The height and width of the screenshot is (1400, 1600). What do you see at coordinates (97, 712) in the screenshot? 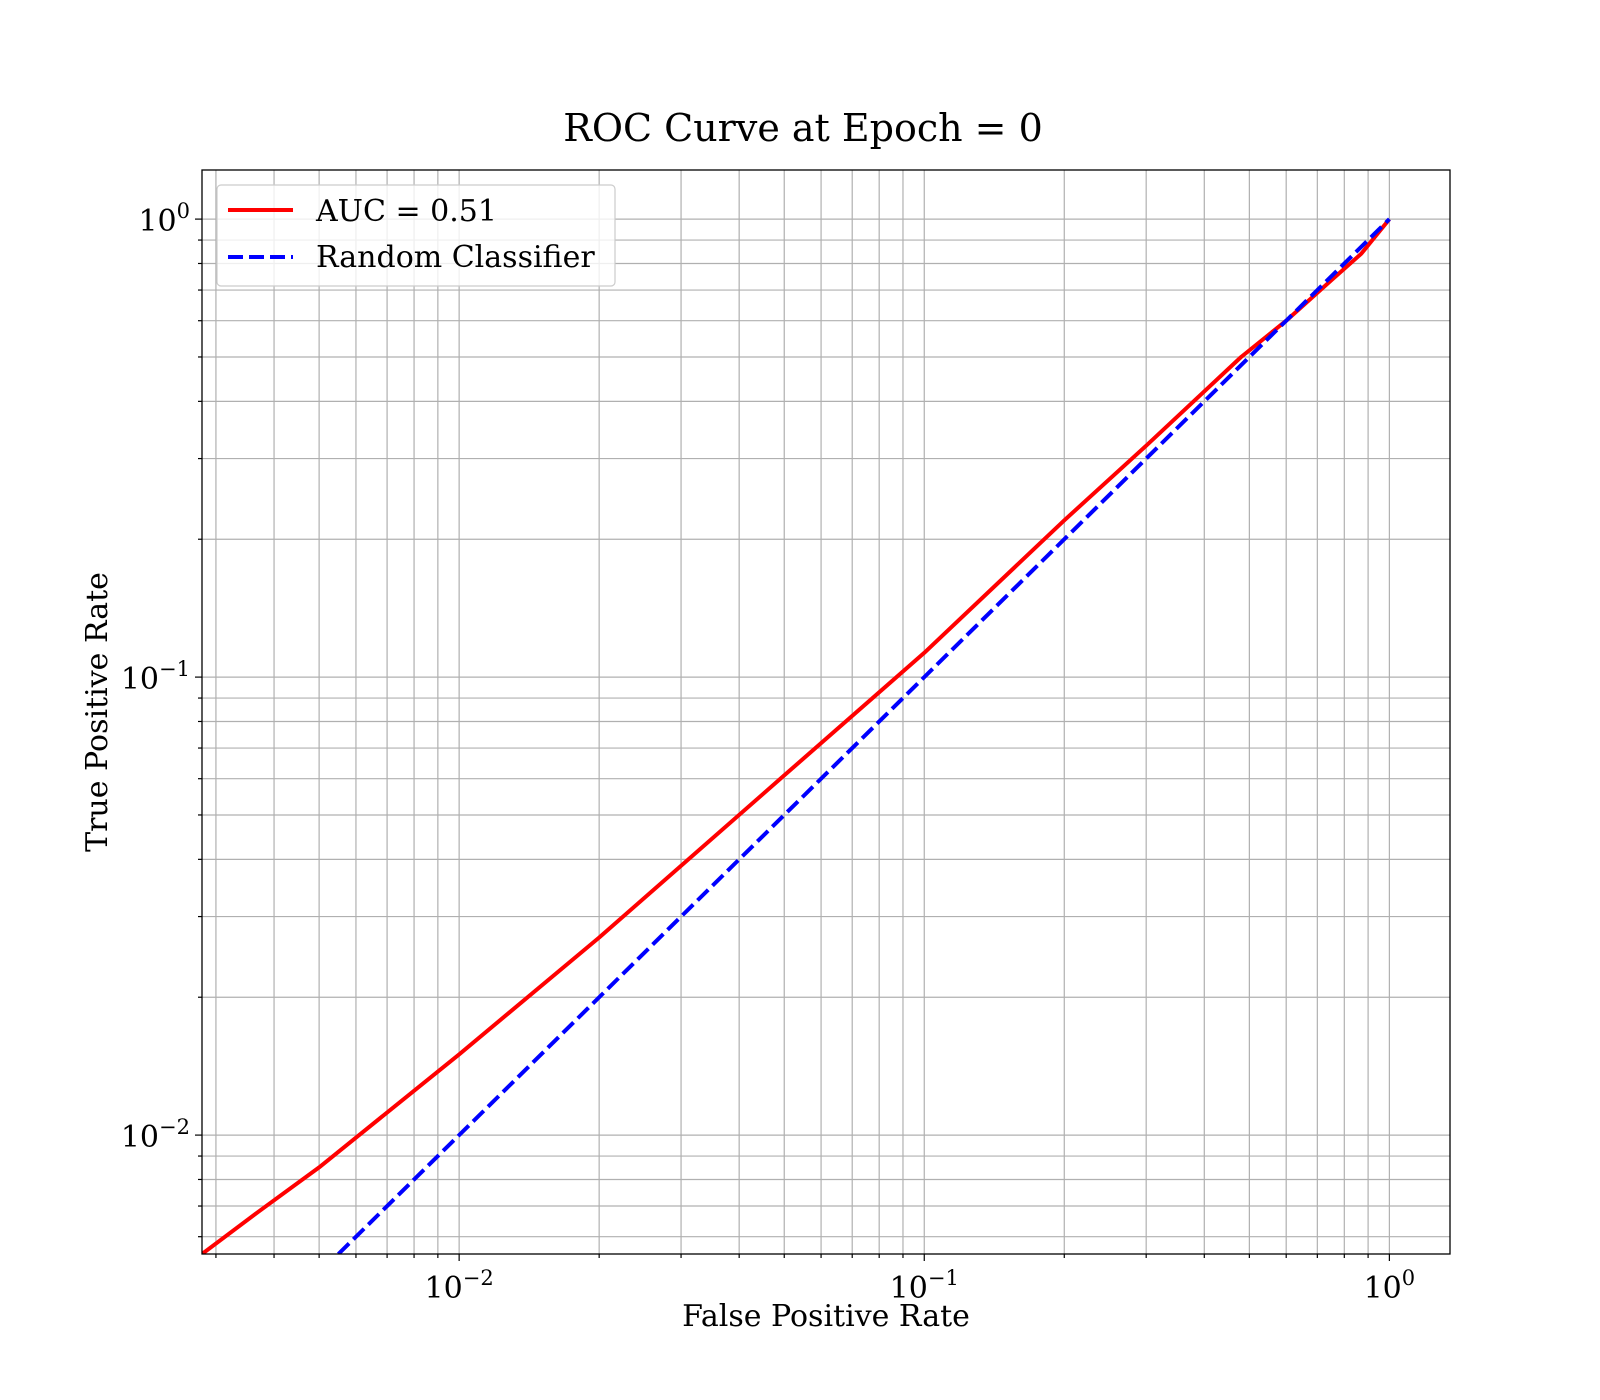
I see `y-axis-label: True Positive Rate` at bounding box center [97, 712].